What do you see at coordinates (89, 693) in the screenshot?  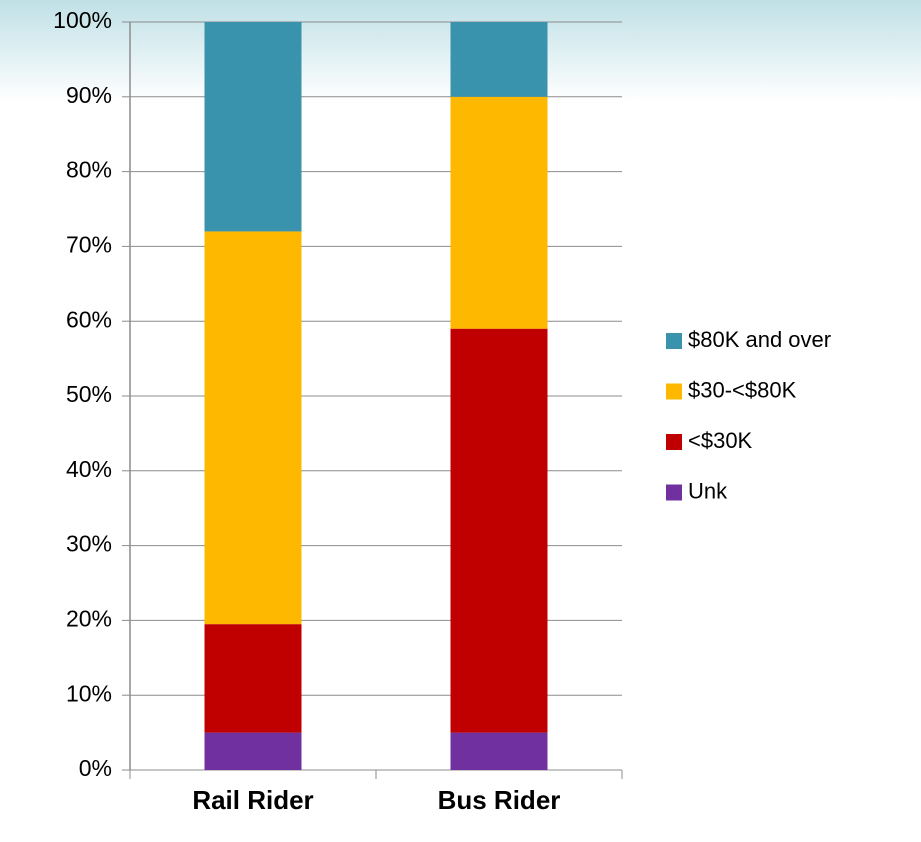 I see `y-tick-label: 10%` at bounding box center [89, 693].